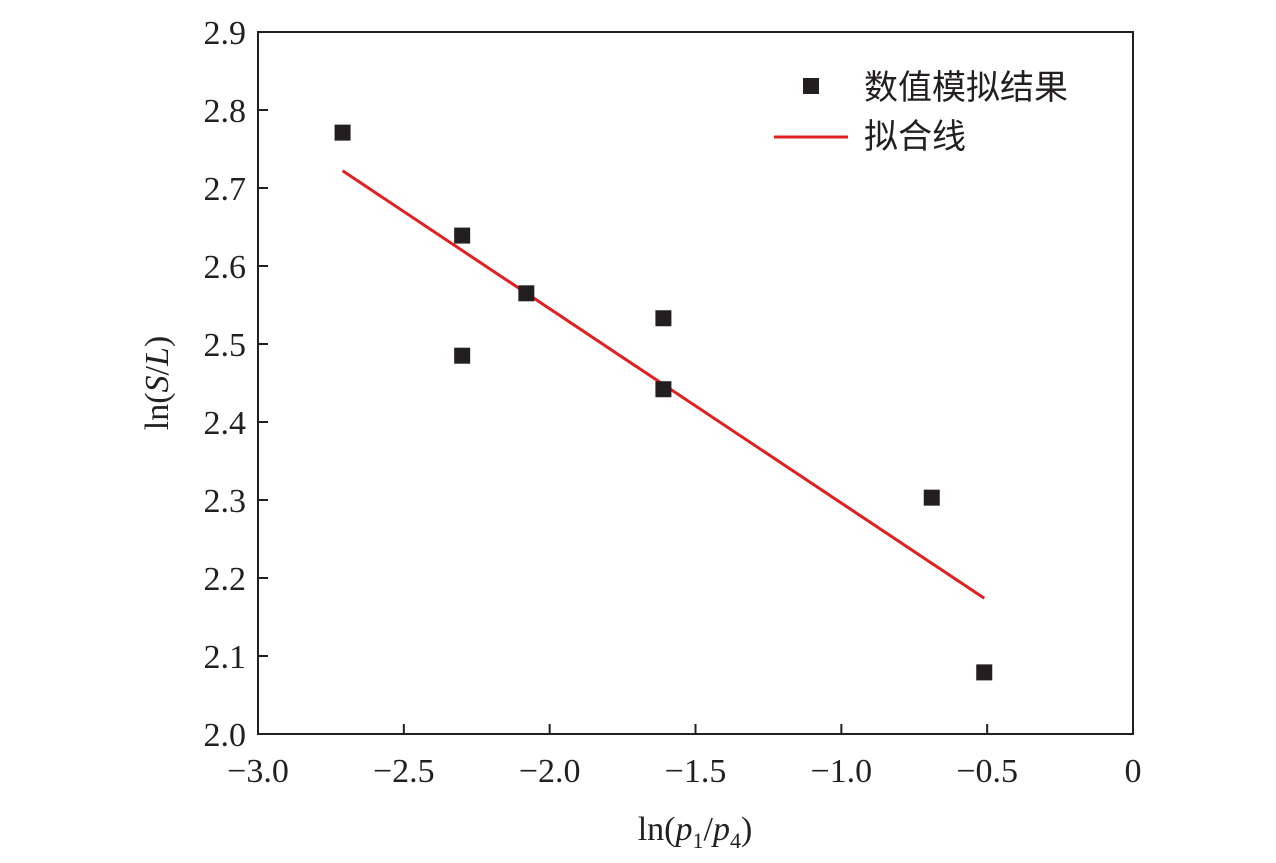  Describe the element at coordinates (404, 771) in the screenshot. I see `x-tick-label: −2.5` at that location.